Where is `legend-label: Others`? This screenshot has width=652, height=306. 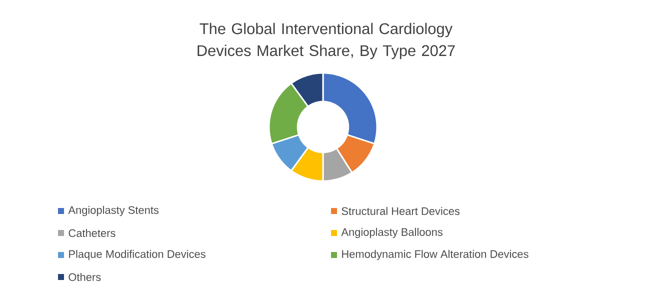
legend-label: Others is located at coordinates (84, 277).